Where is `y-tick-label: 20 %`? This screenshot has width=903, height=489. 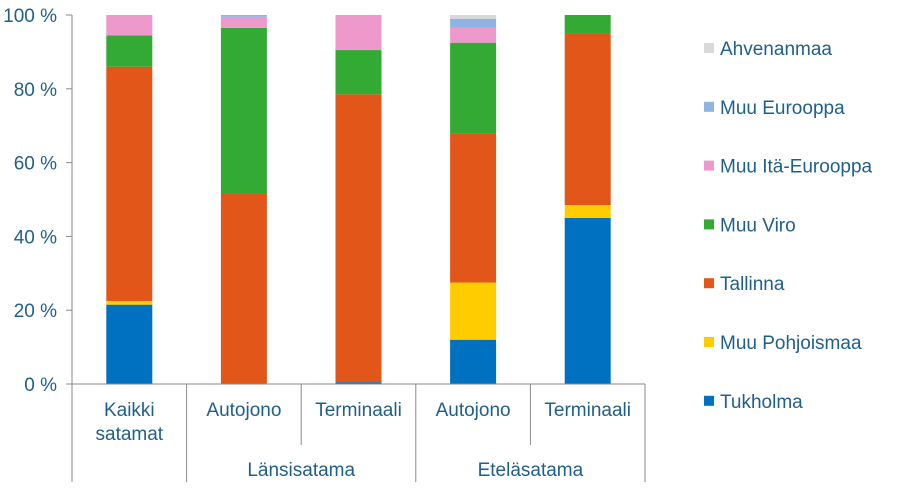 y-tick-label: 20 % is located at coordinates (35, 311).